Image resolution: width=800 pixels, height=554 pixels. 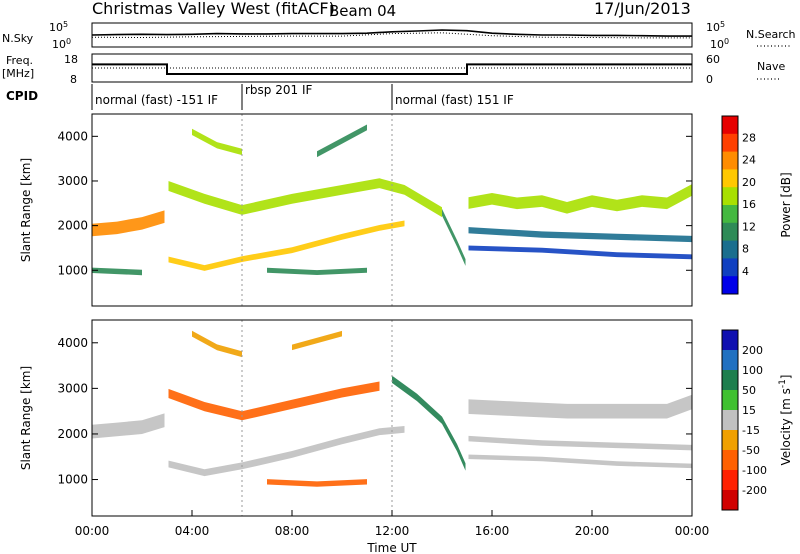 What do you see at coordinates (156, 100) in the screenshot?
I see `cpid-segment-1: normal (fast) -151 IF` at bounding box center [156, 100].